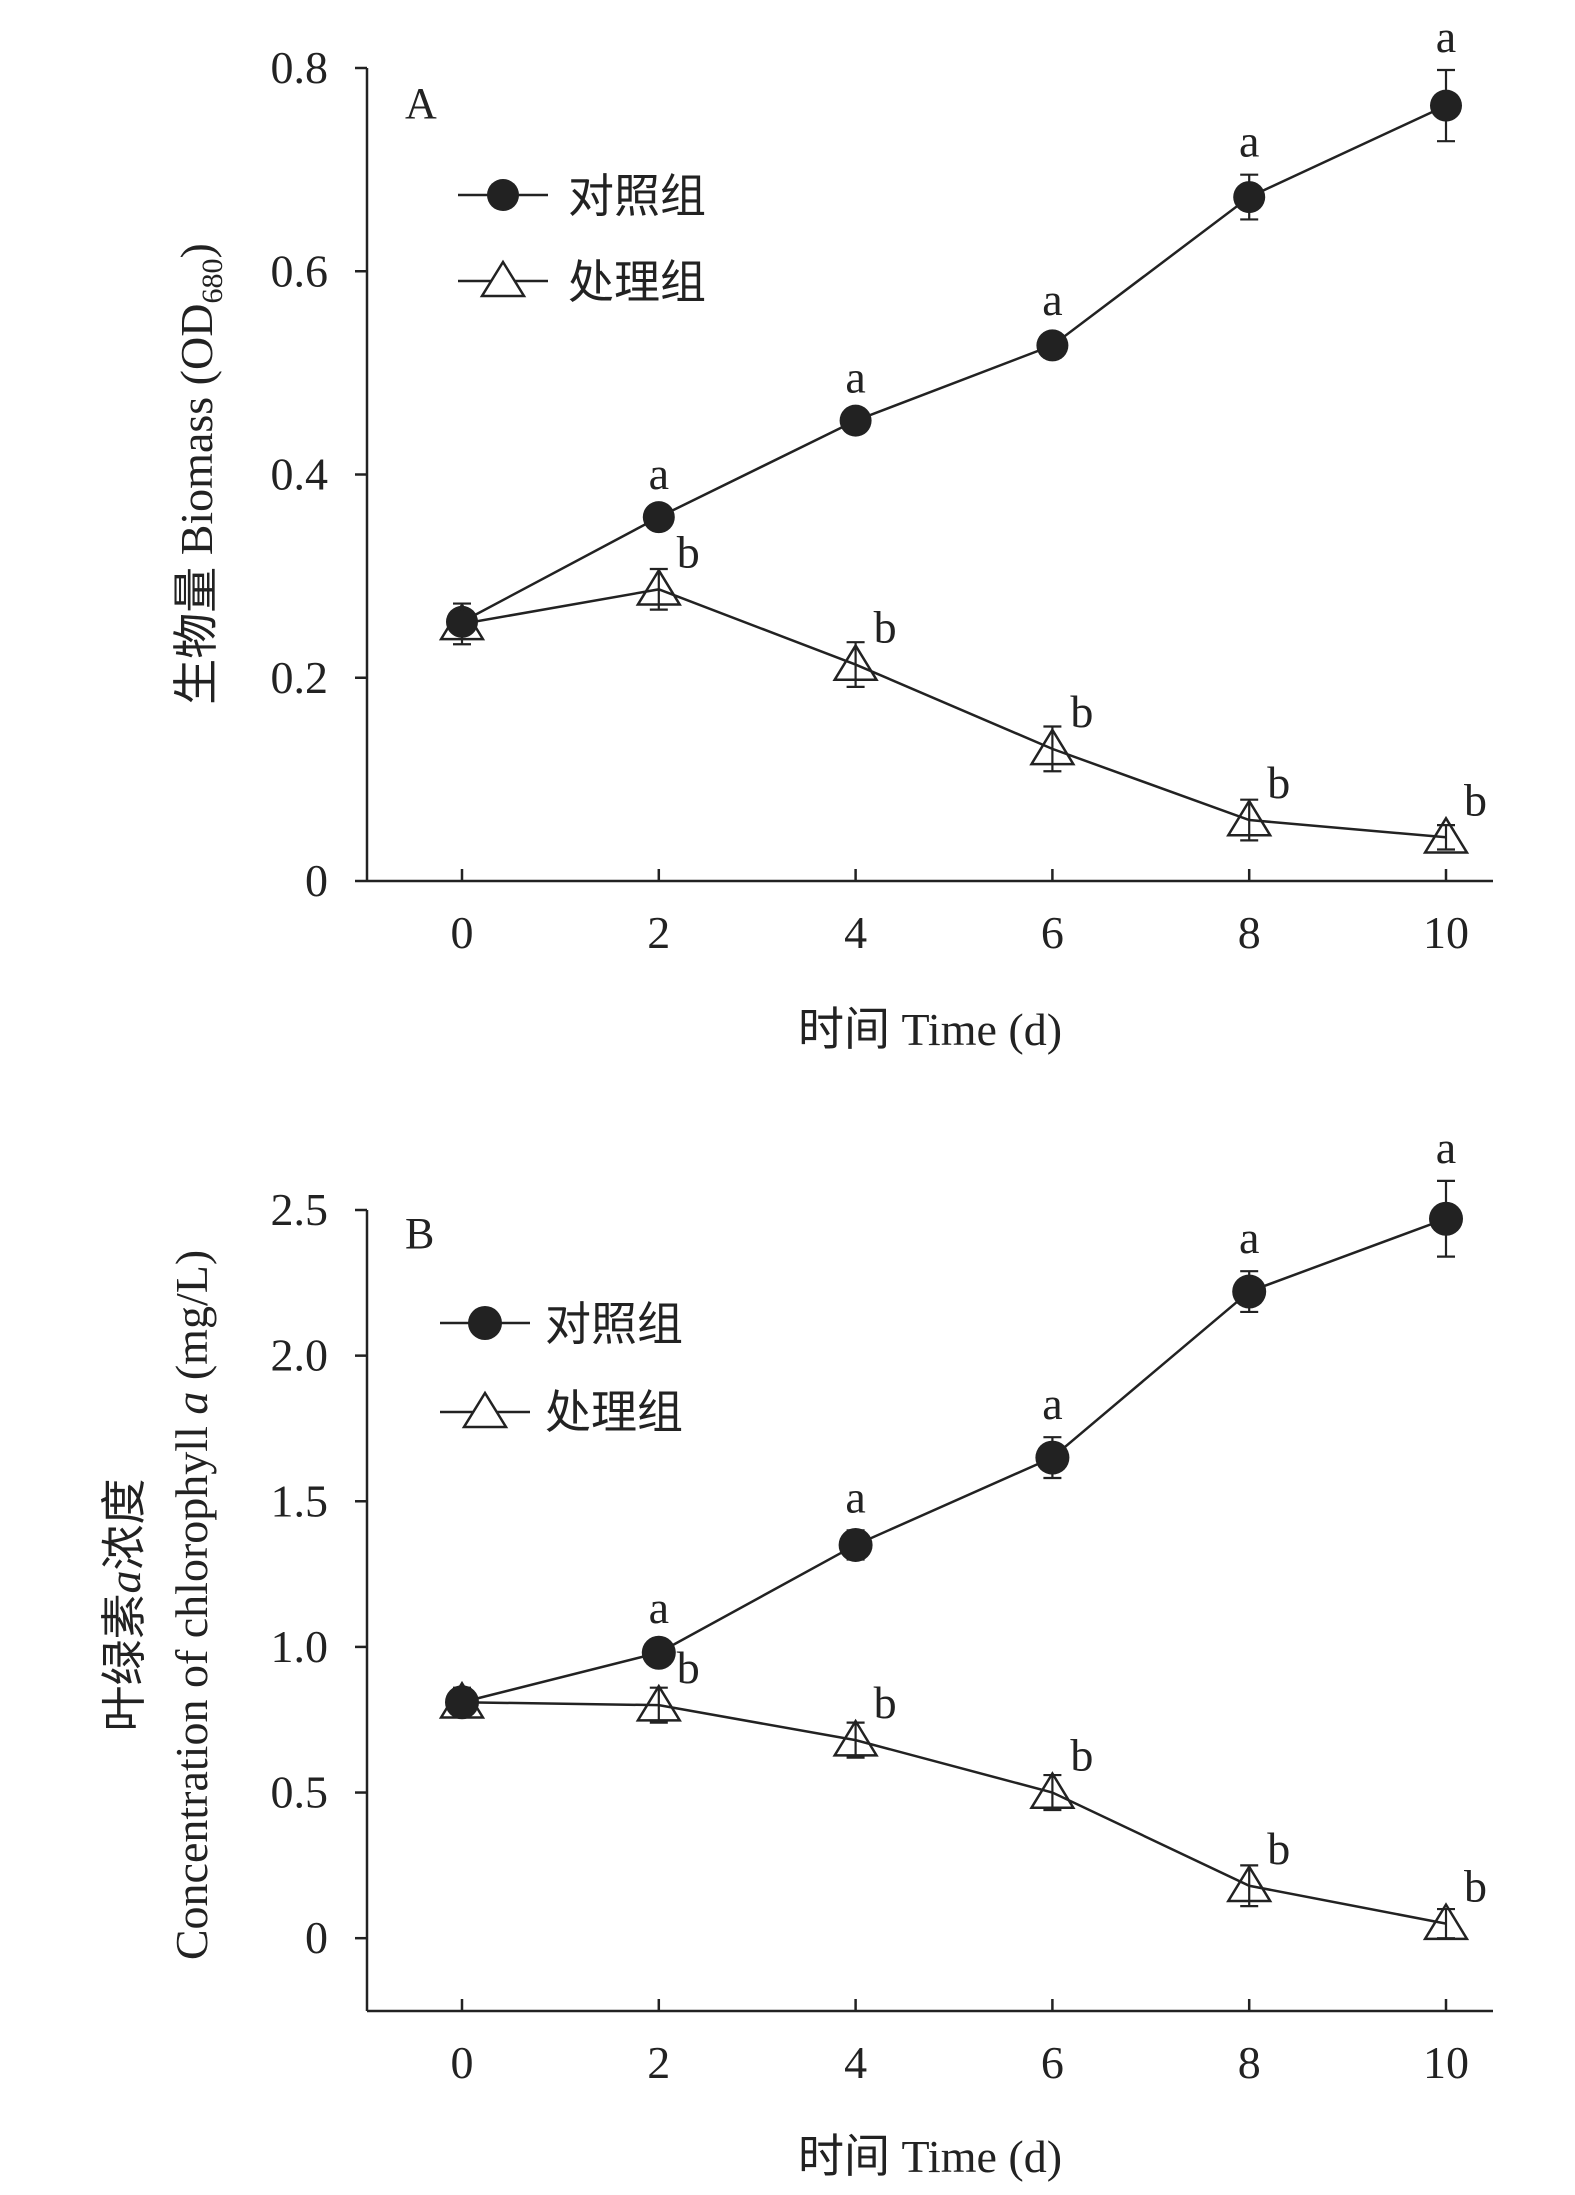 The height and width of the screenshot is (2195, 1575). Describe the element at coordinates (124, 1663) in the screenshot. I see `panel-b-y-title-line1-main: 叶绿素` at that location.